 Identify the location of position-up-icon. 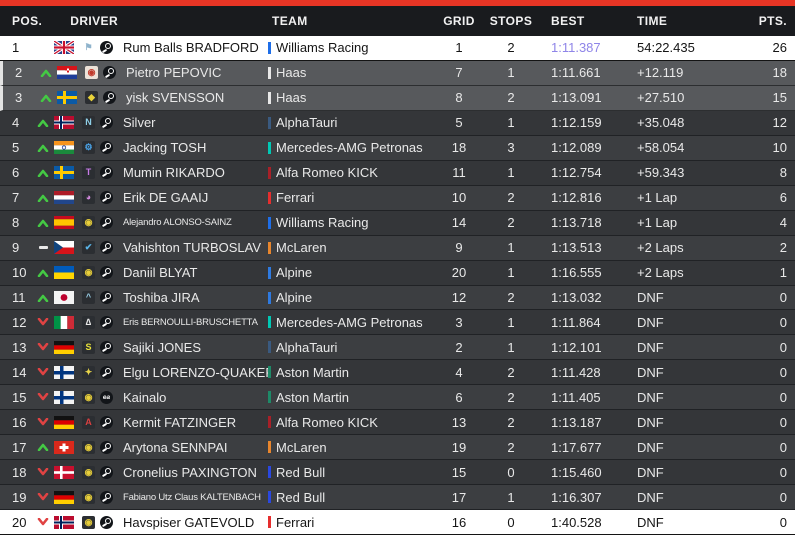
(43, 173).